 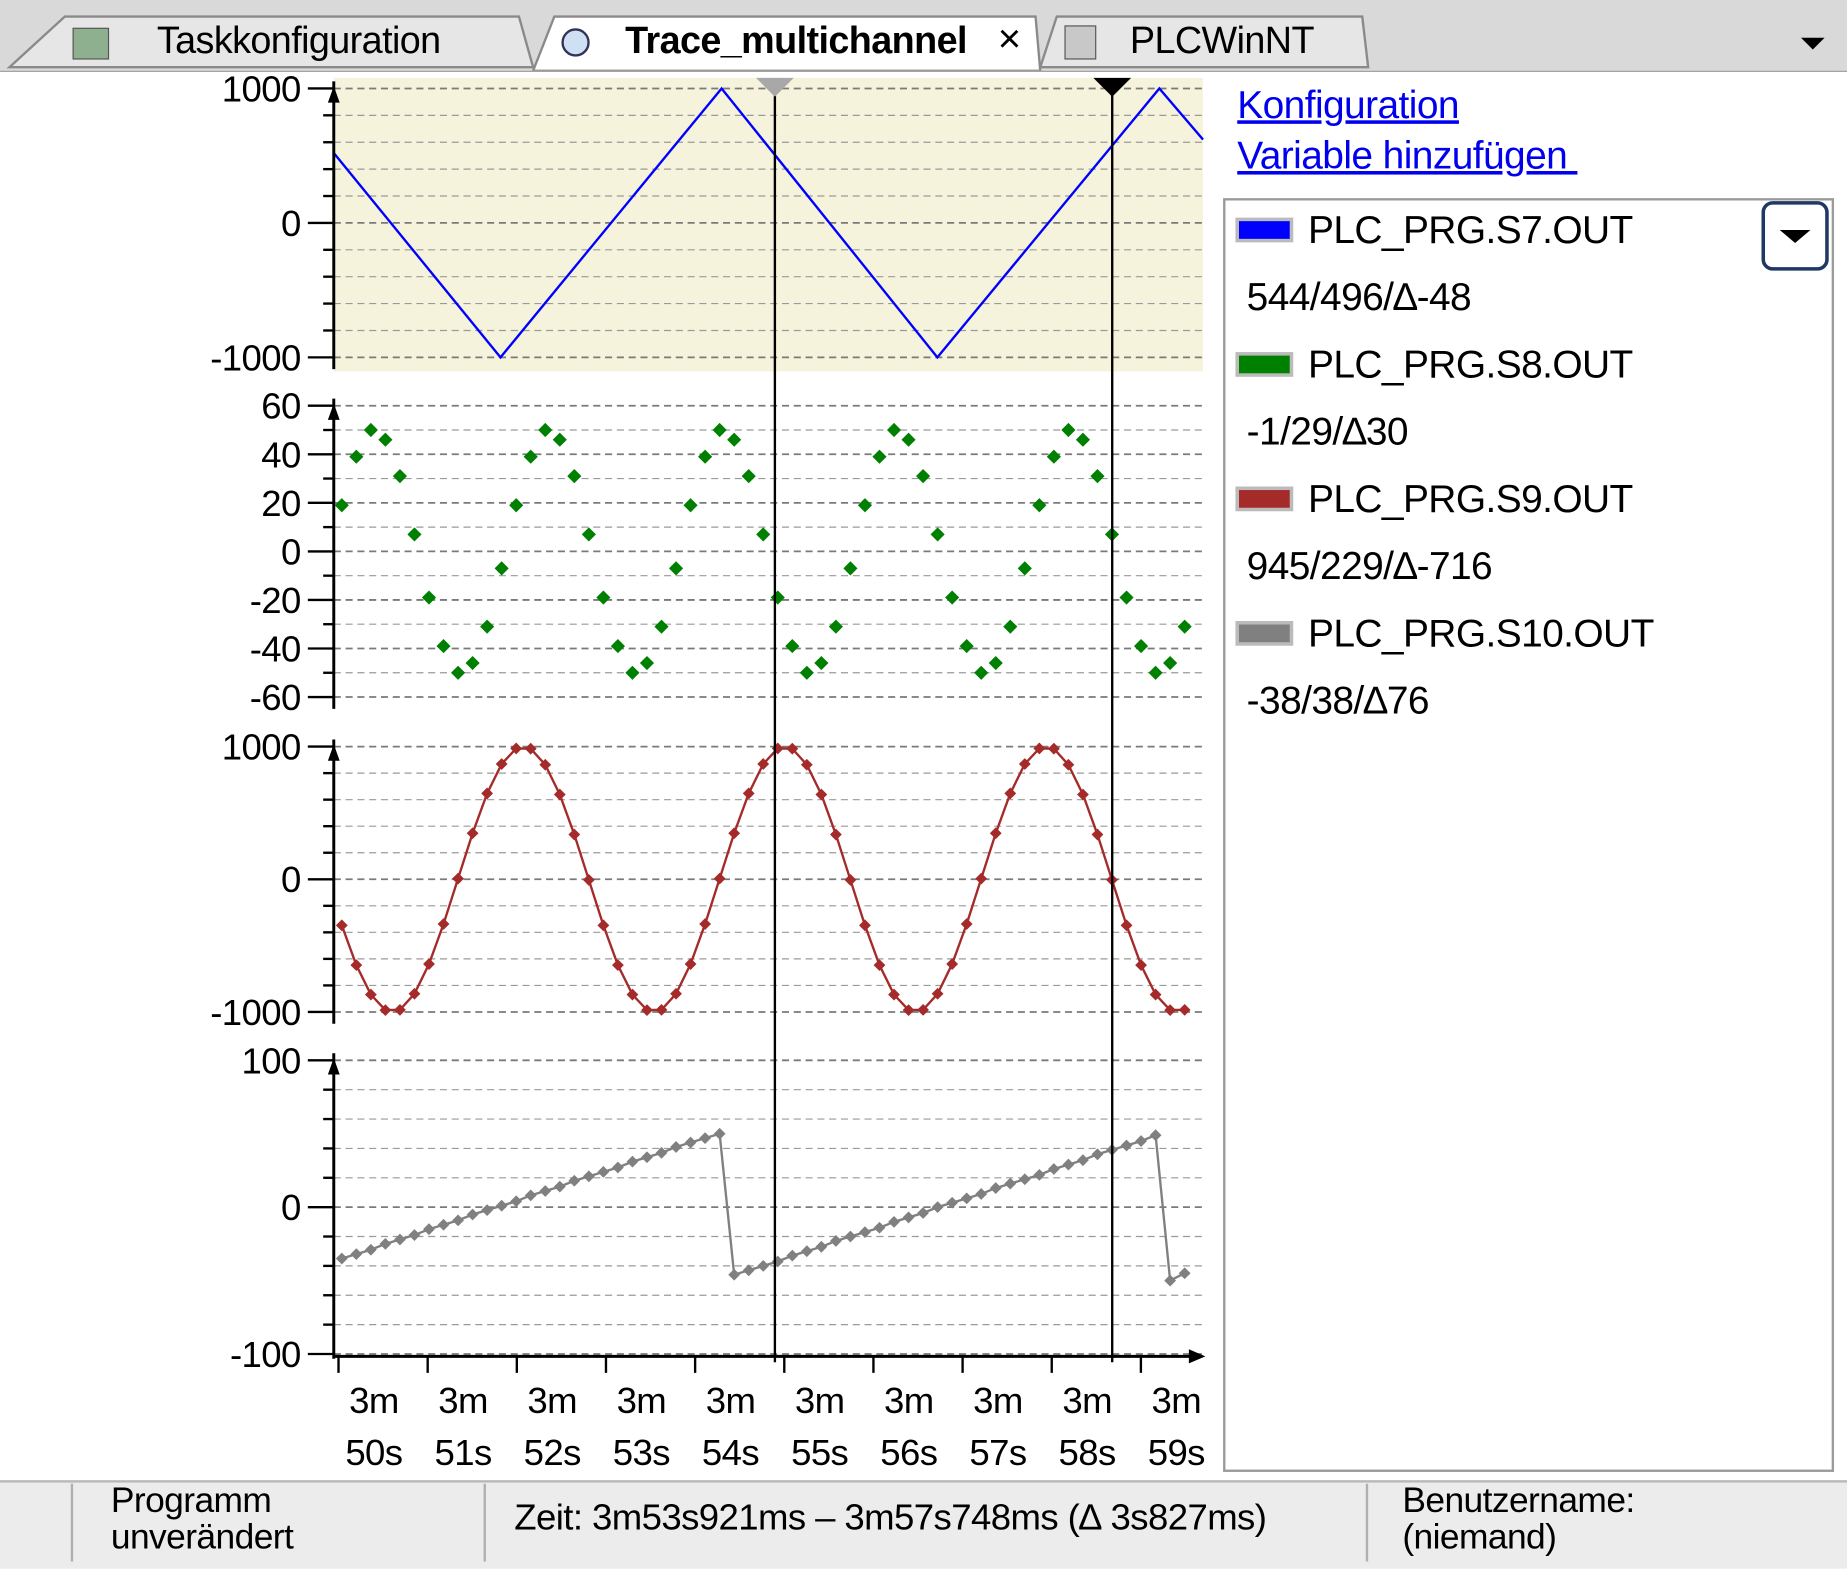 What do you see at coordinates (333, 1066) in the screenshot?
I see `y-axis-arrow` at bounding box center [333, 1066].